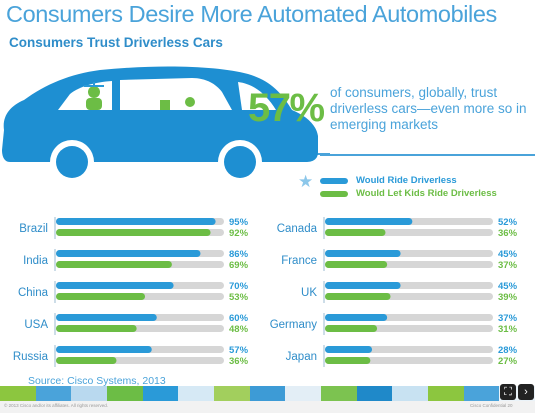  Describe the element at coordinates (427, 155) in the screenshot. I see `hero-divider` at that location.